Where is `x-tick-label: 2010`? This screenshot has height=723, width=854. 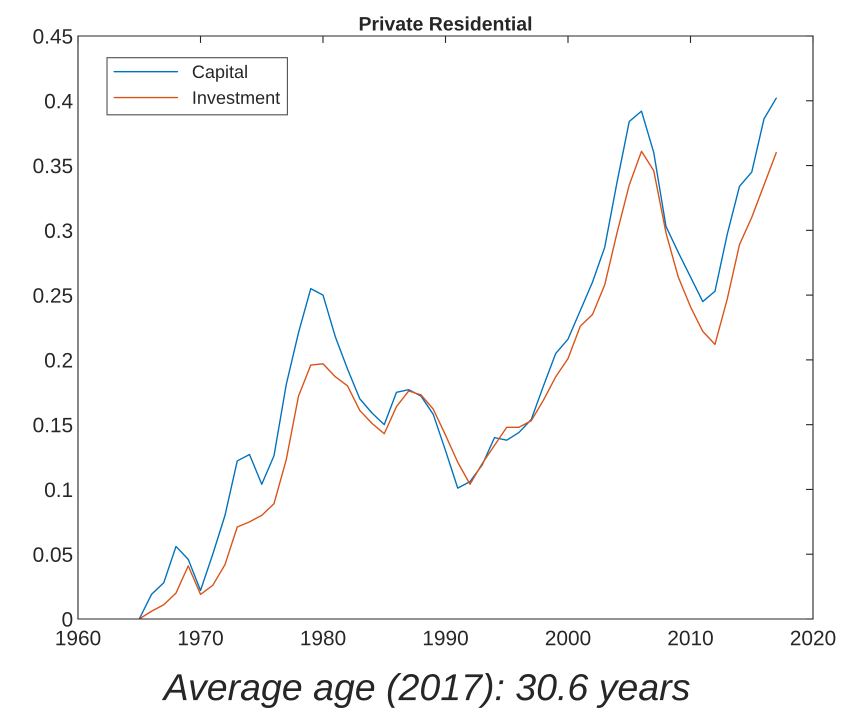
x-tick-label: 2010 is located at coordinates (690, 638).